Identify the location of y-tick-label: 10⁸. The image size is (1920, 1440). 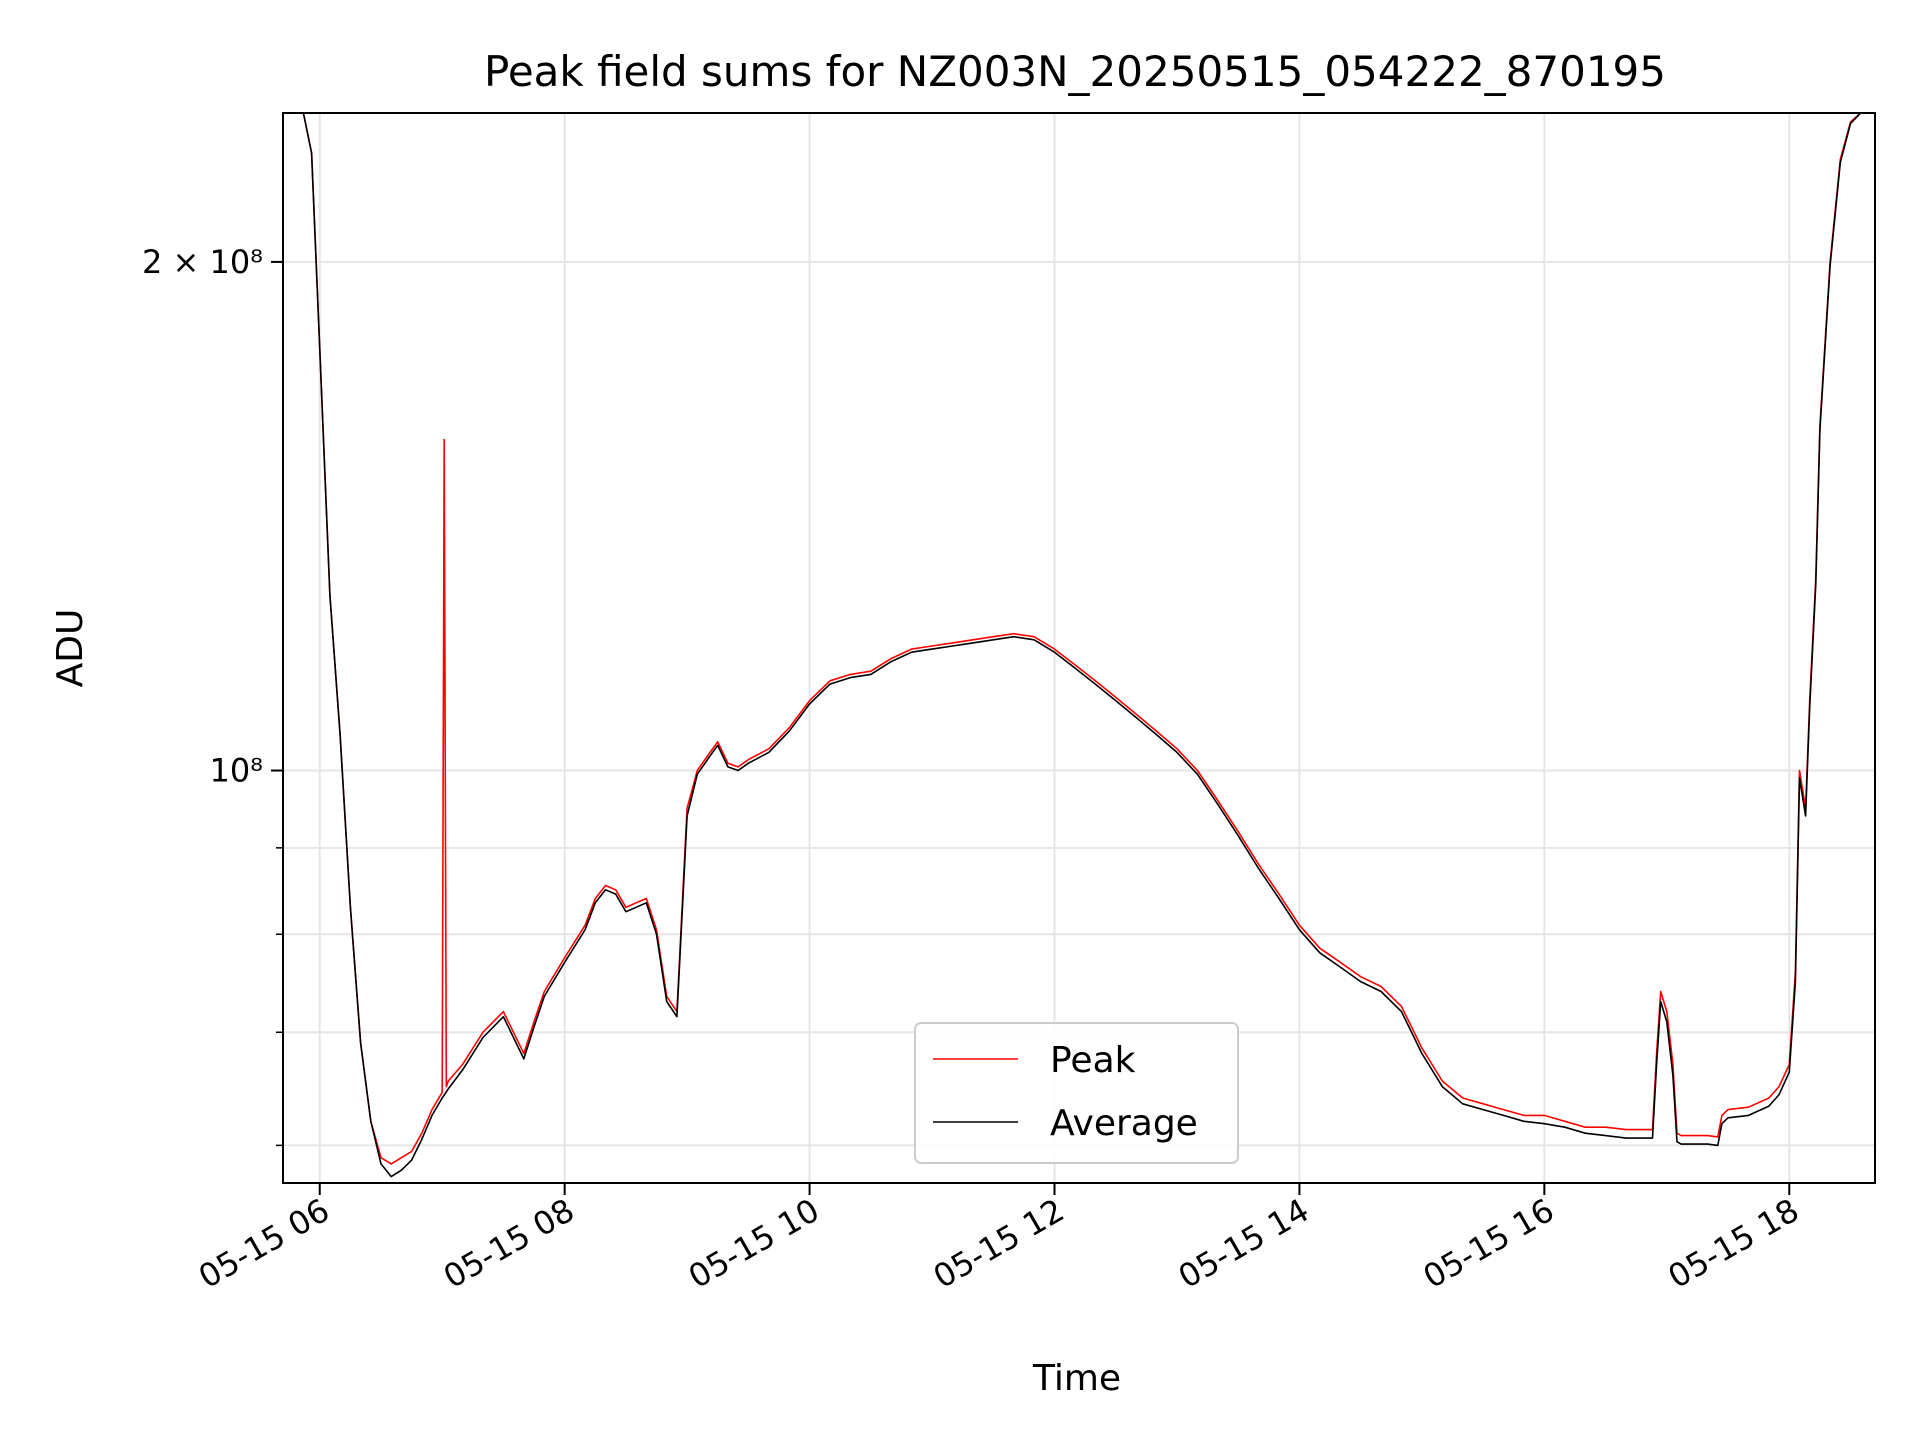
(236, 771).